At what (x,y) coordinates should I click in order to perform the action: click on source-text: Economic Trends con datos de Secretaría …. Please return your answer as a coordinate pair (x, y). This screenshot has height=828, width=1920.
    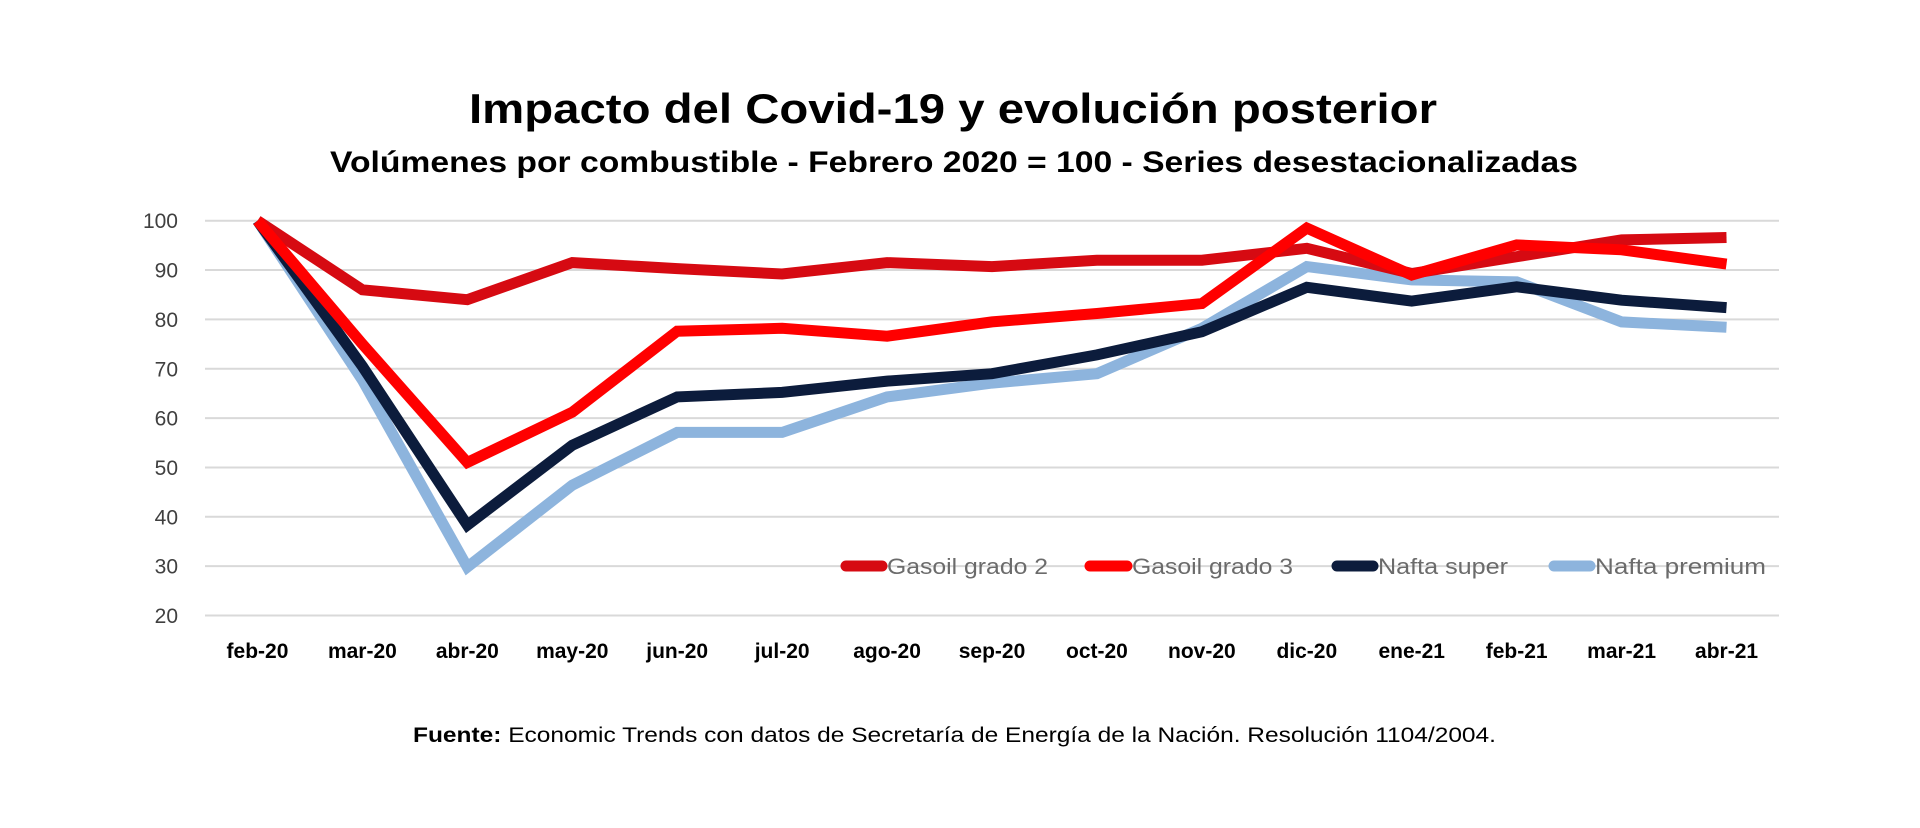
    Looking at the image, I should click on (998, 735).